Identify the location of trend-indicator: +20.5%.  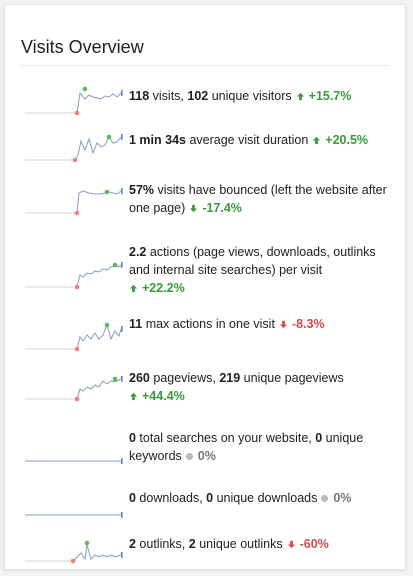
(338, 140).